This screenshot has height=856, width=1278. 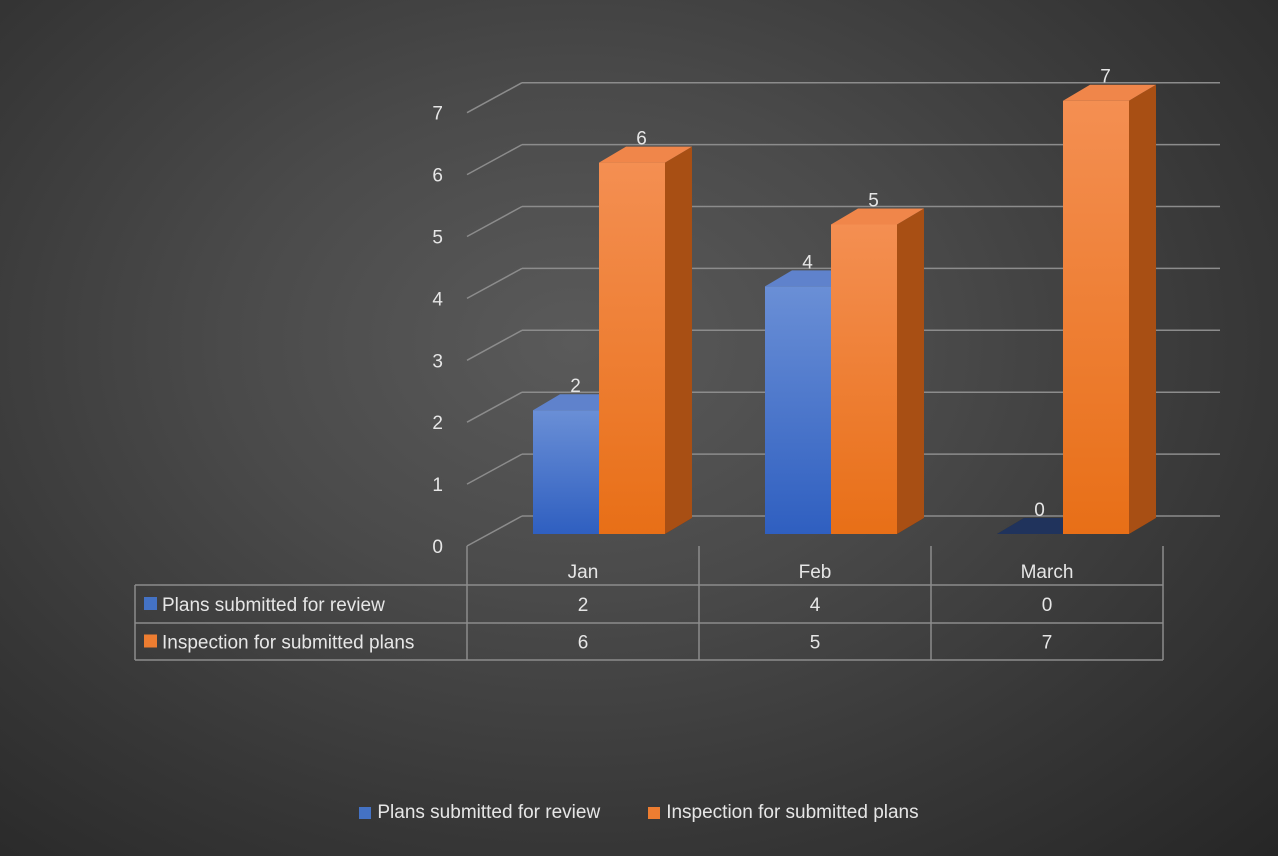 I want to click on table-cell-inspection-for-submitted-plans-feb: 5, so click(x=815, y=643).